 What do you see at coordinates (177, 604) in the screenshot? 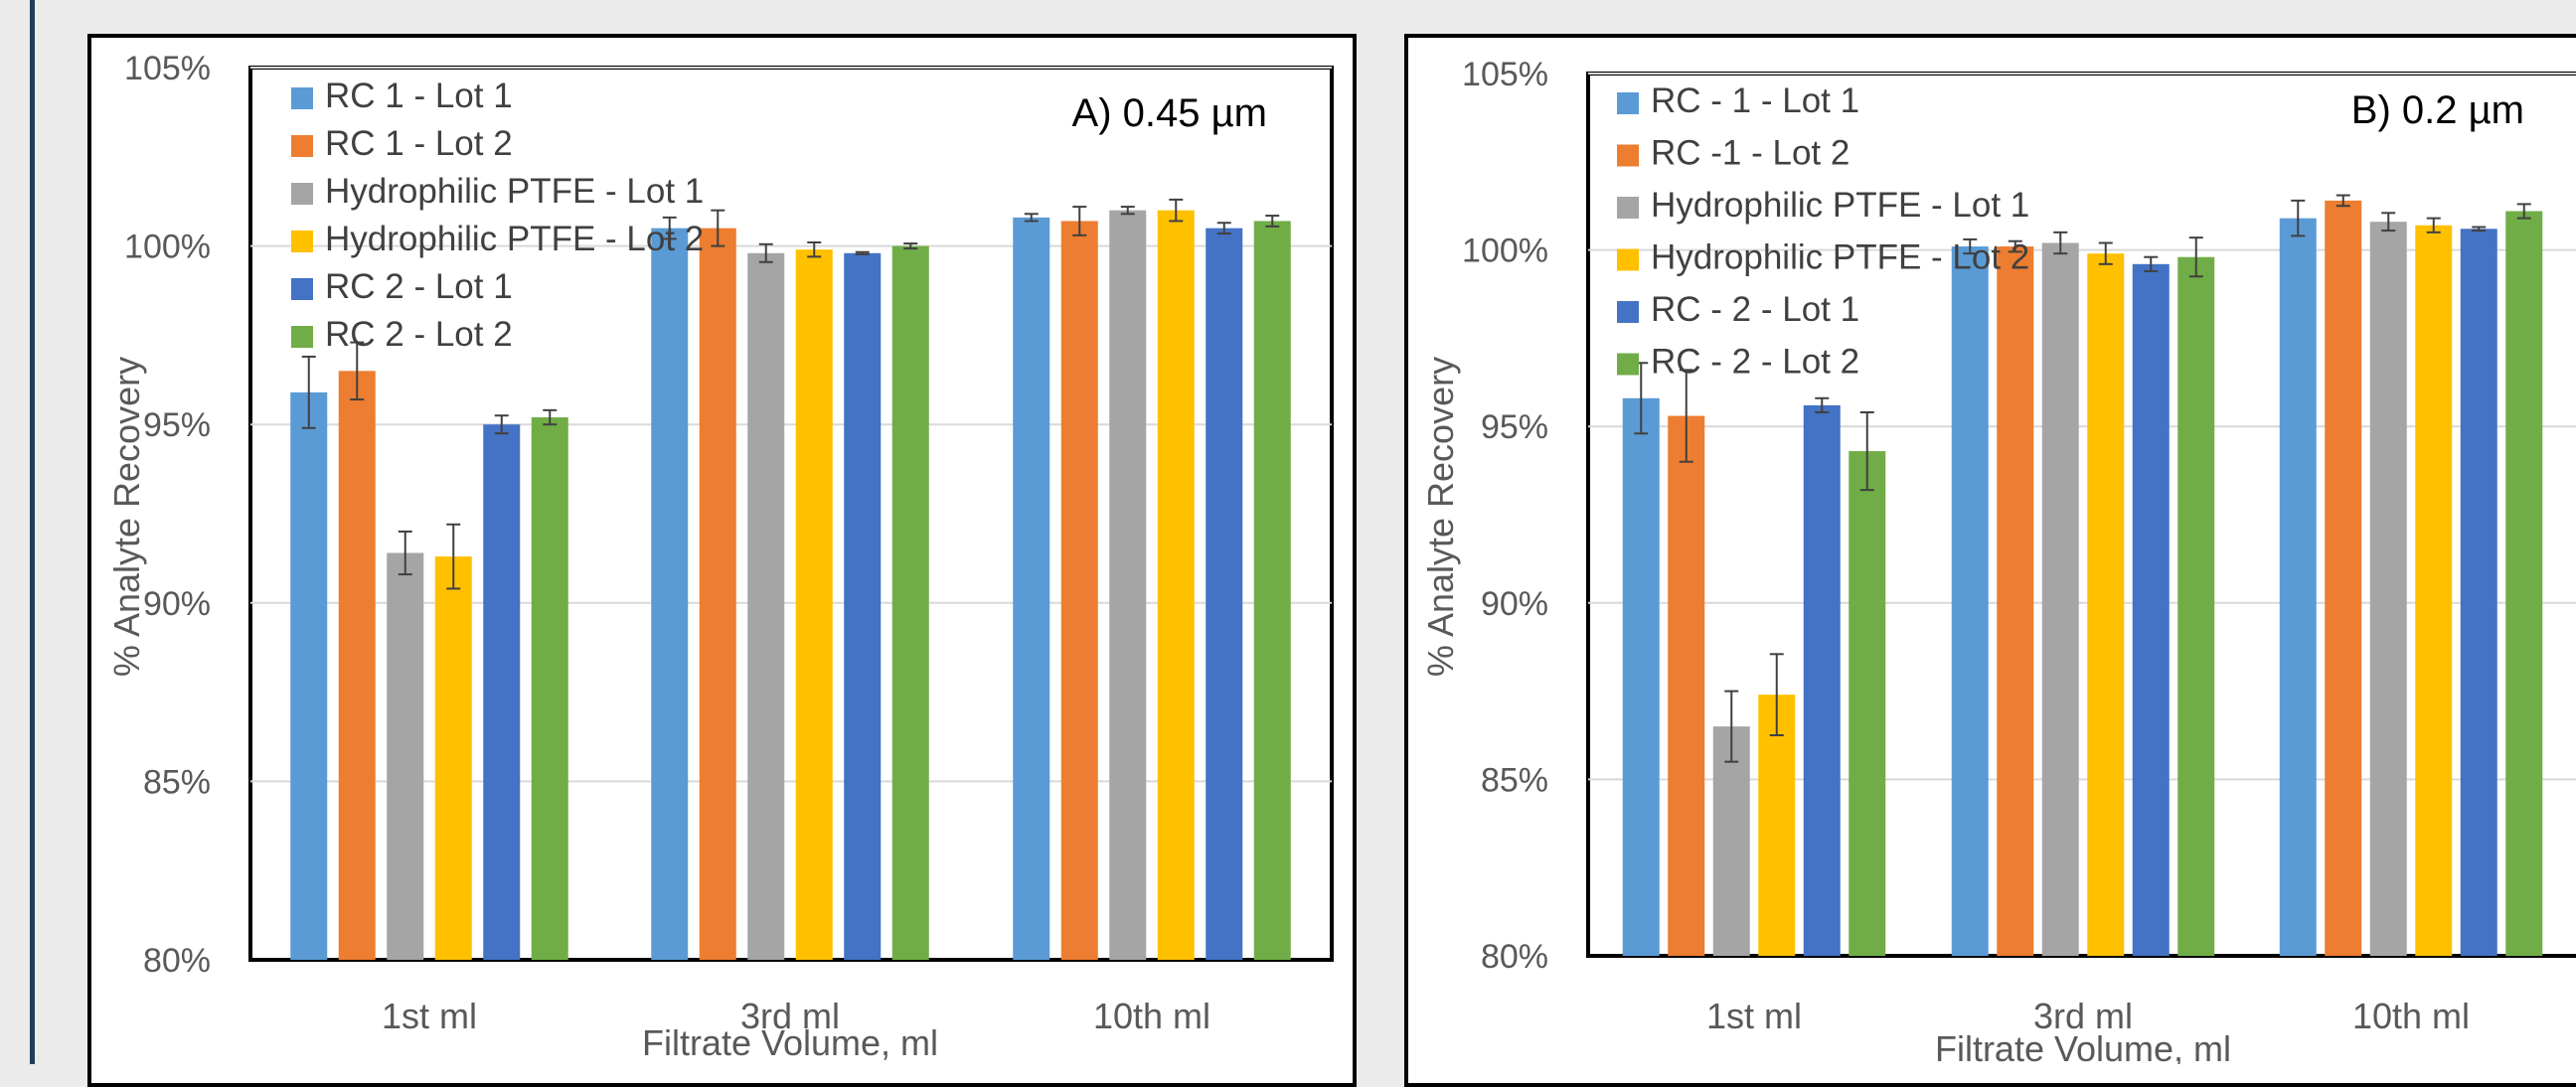
I see `chart-a-y-tick-label: 90%` at bounding box center [177, 604].